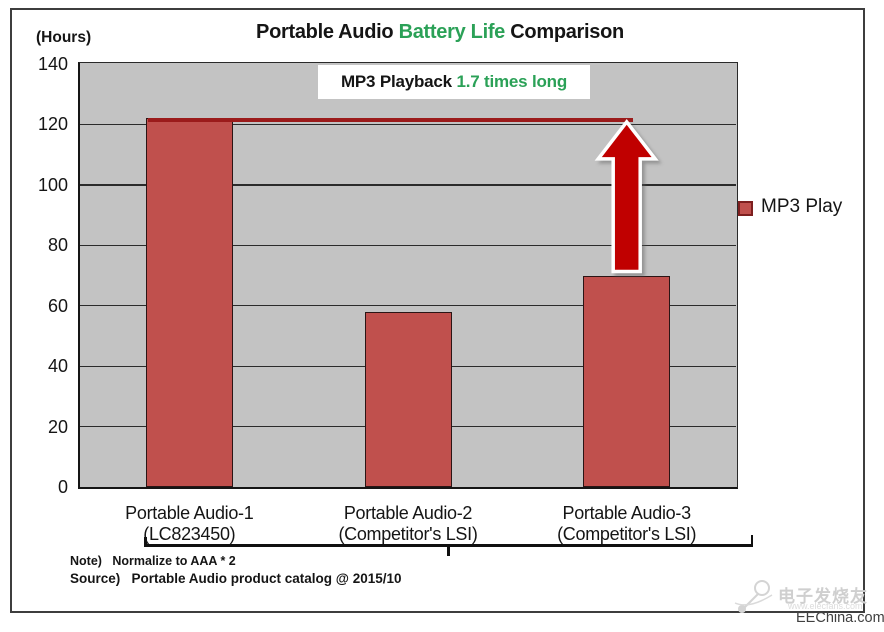 Image resolution: width=884 pixels, height=632 pixels. I want to click on y-axis-tick-label: 100, so click(52, 184).